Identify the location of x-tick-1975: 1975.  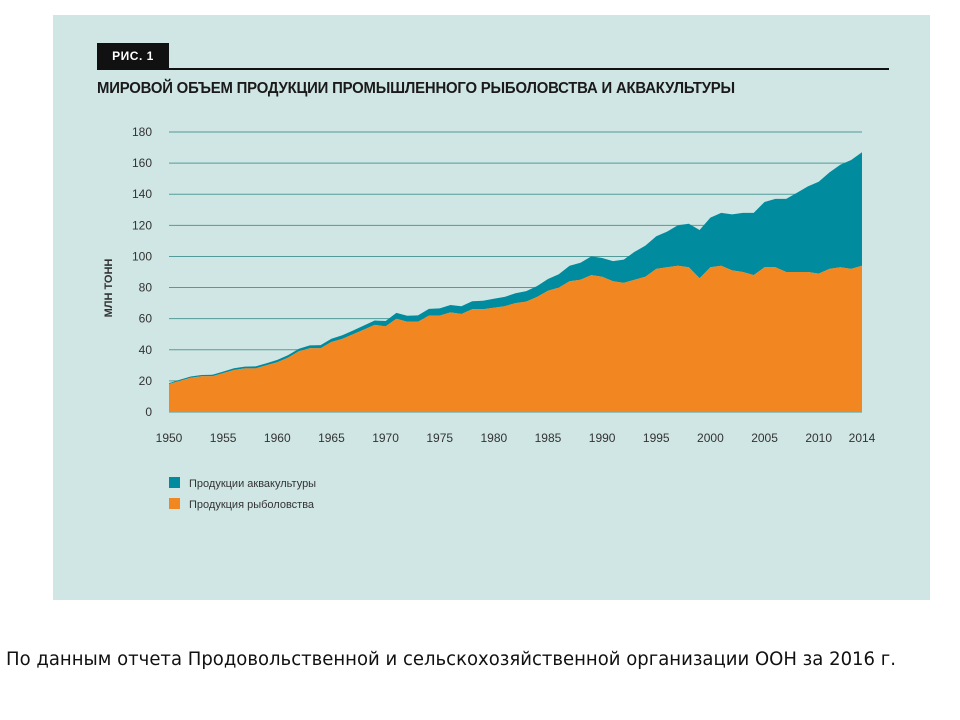
(439, 438).